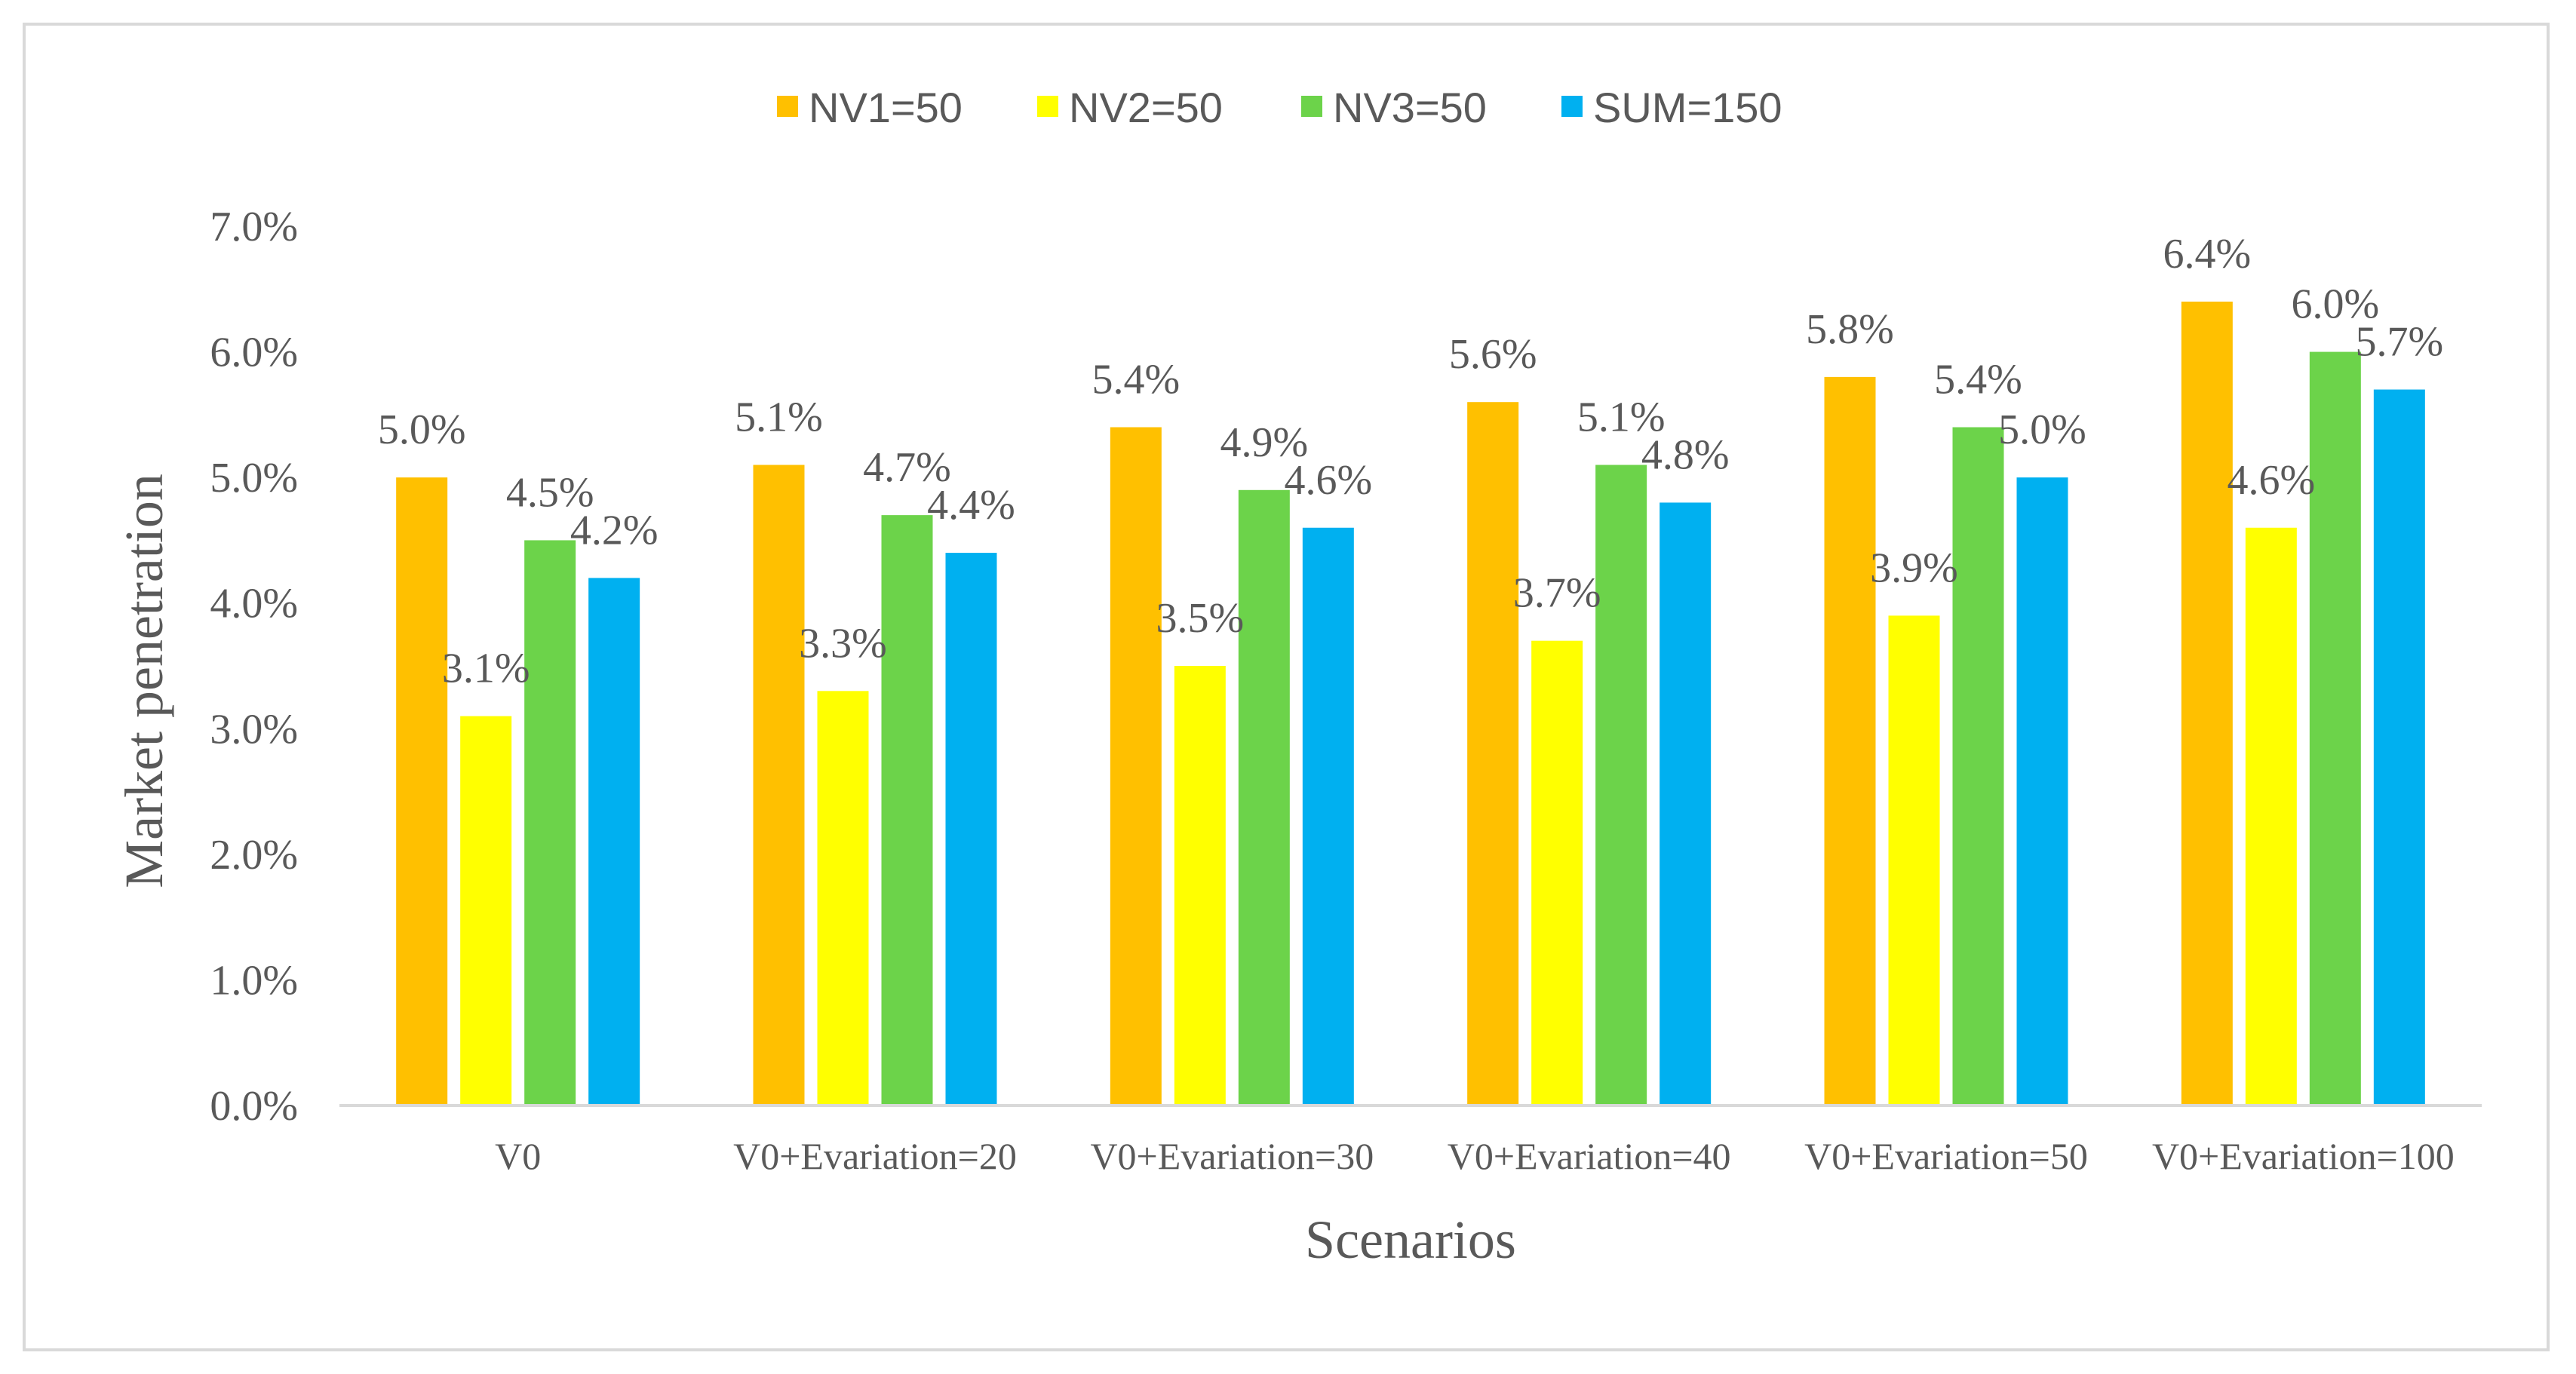 The width and height of the screenshot is (2576, 1374). Describe the element at coordinates (1279, 107) in the screenshot. I see `legend: NV1=50 NV2=50 NV3=50 SUM=150` at that location.